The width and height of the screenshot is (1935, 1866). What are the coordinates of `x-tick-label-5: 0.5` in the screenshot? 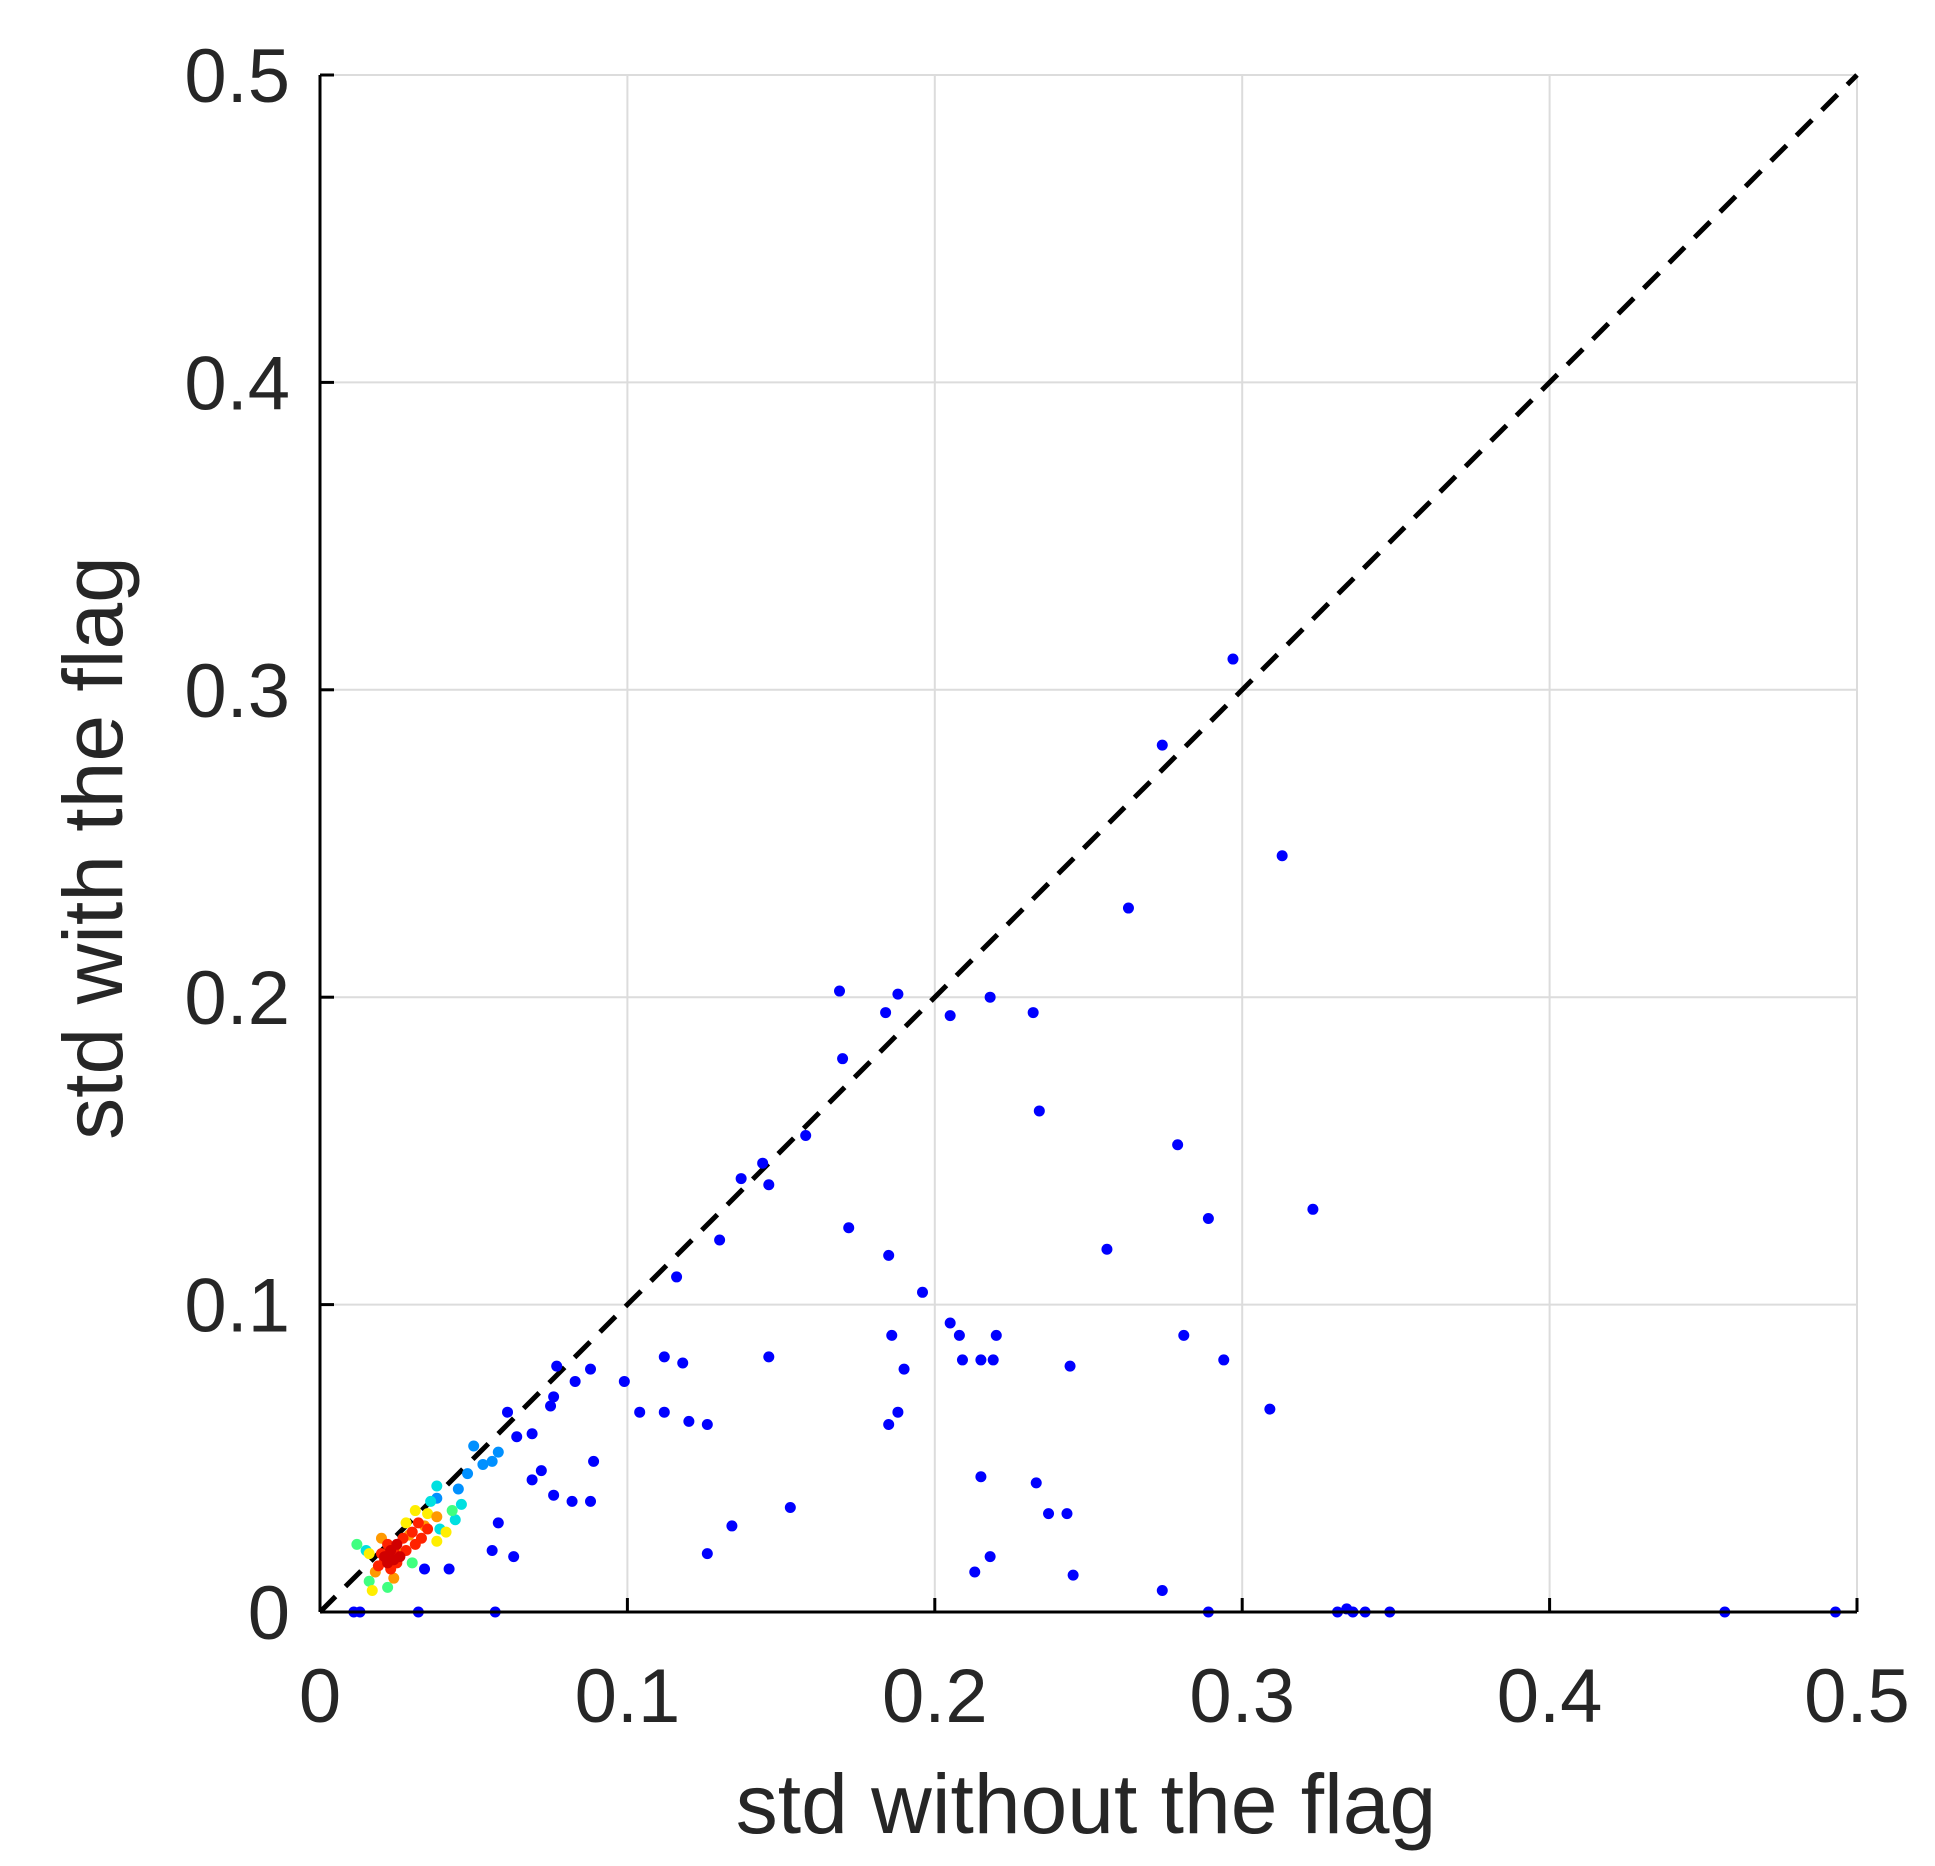 It's located at (1857, 1696).